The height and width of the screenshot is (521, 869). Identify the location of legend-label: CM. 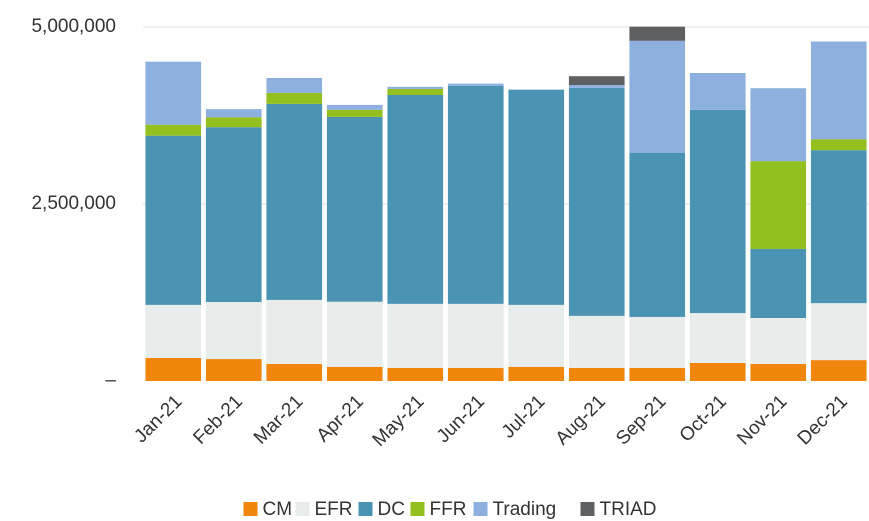
(278, 509).